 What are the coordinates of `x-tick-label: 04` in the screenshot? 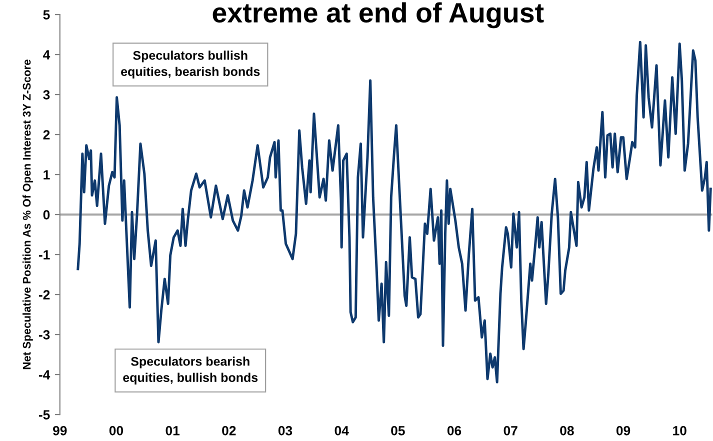 It's located at (341, 431).